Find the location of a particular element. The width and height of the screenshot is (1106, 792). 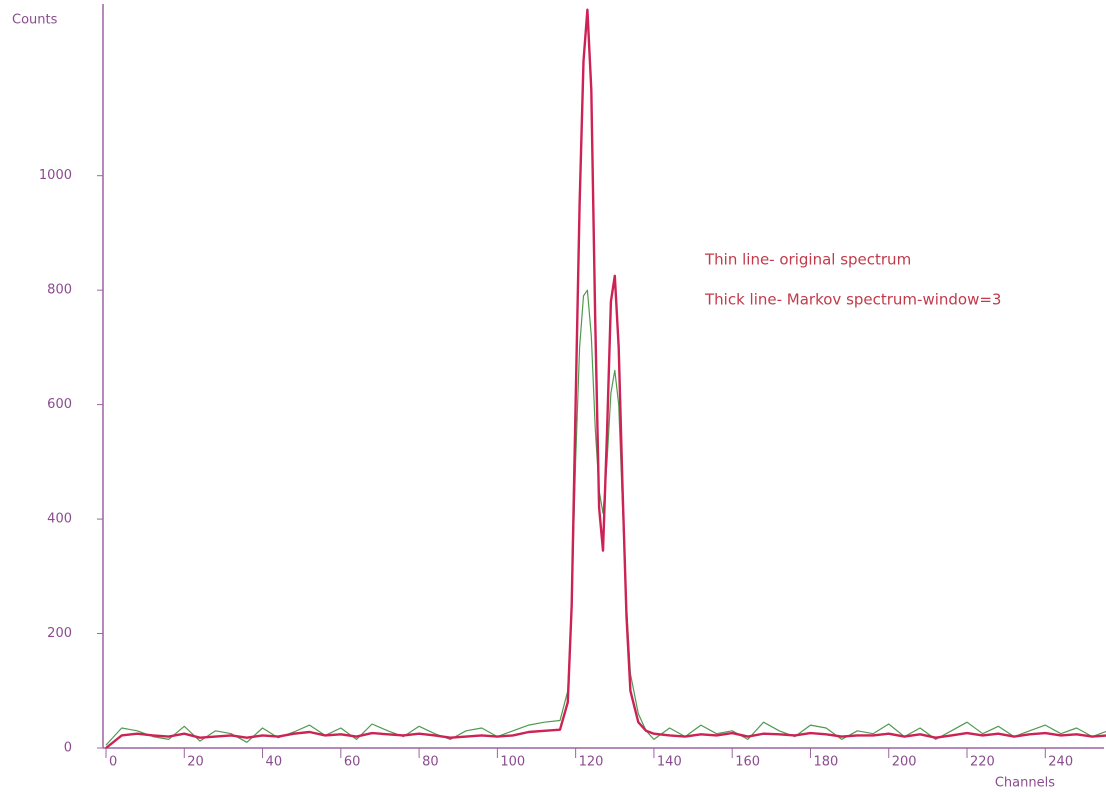

y-tick-label: 600 is located at coordinates (59, 404).